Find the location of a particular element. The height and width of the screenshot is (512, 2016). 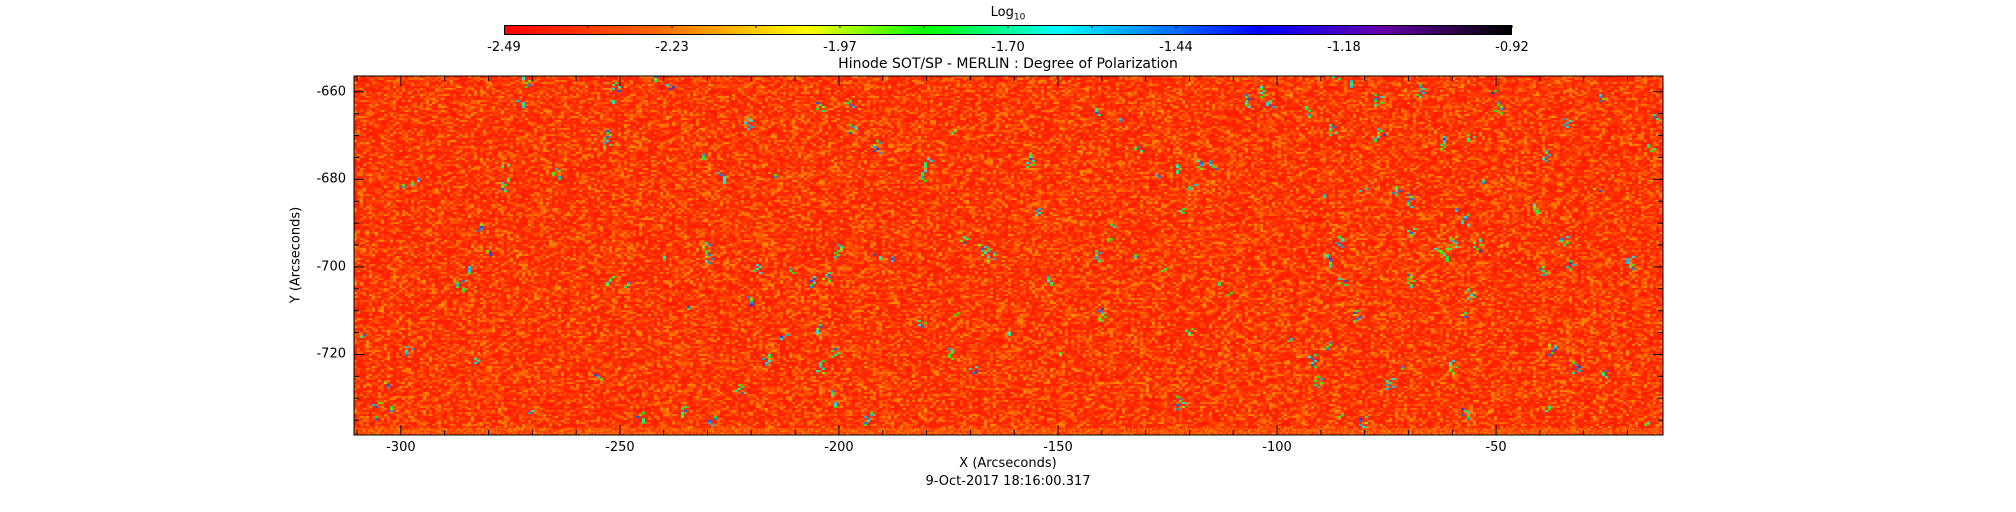

colorbar-label-sub: 10 is located at coordinates (1019, 17).